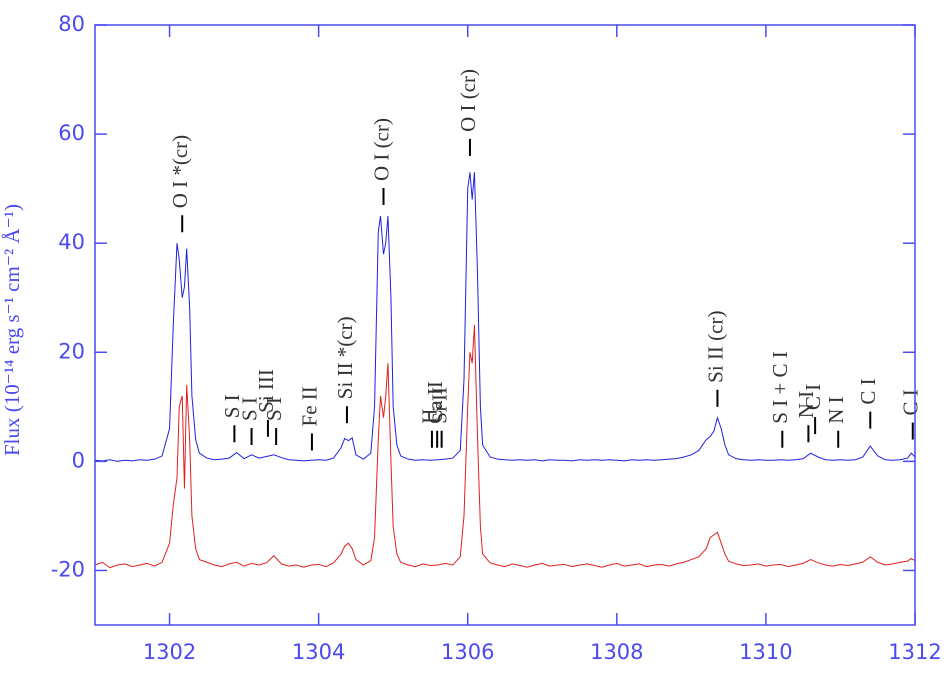 Image resolution: width=950 pixels, height=700 pixels. I want to click on y-tick-label: 60, so click(71, 133).